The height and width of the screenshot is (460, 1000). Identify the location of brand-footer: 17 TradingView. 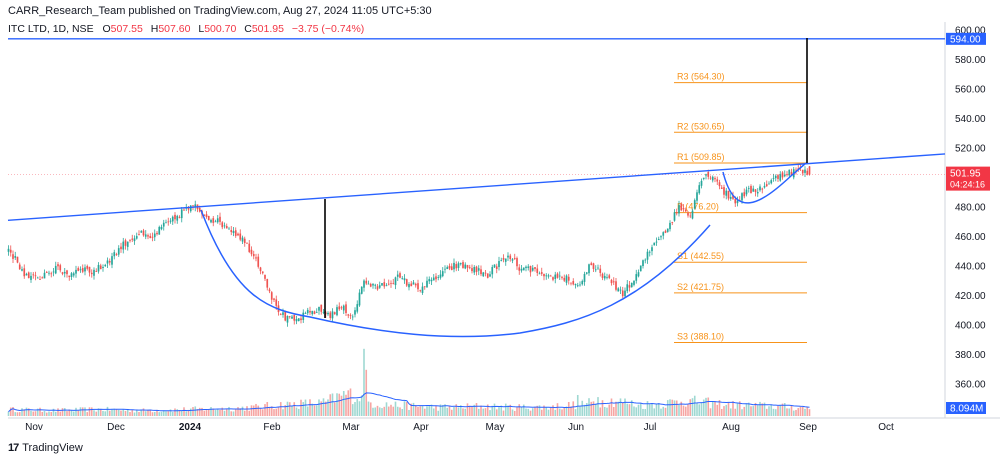
(45, 448).